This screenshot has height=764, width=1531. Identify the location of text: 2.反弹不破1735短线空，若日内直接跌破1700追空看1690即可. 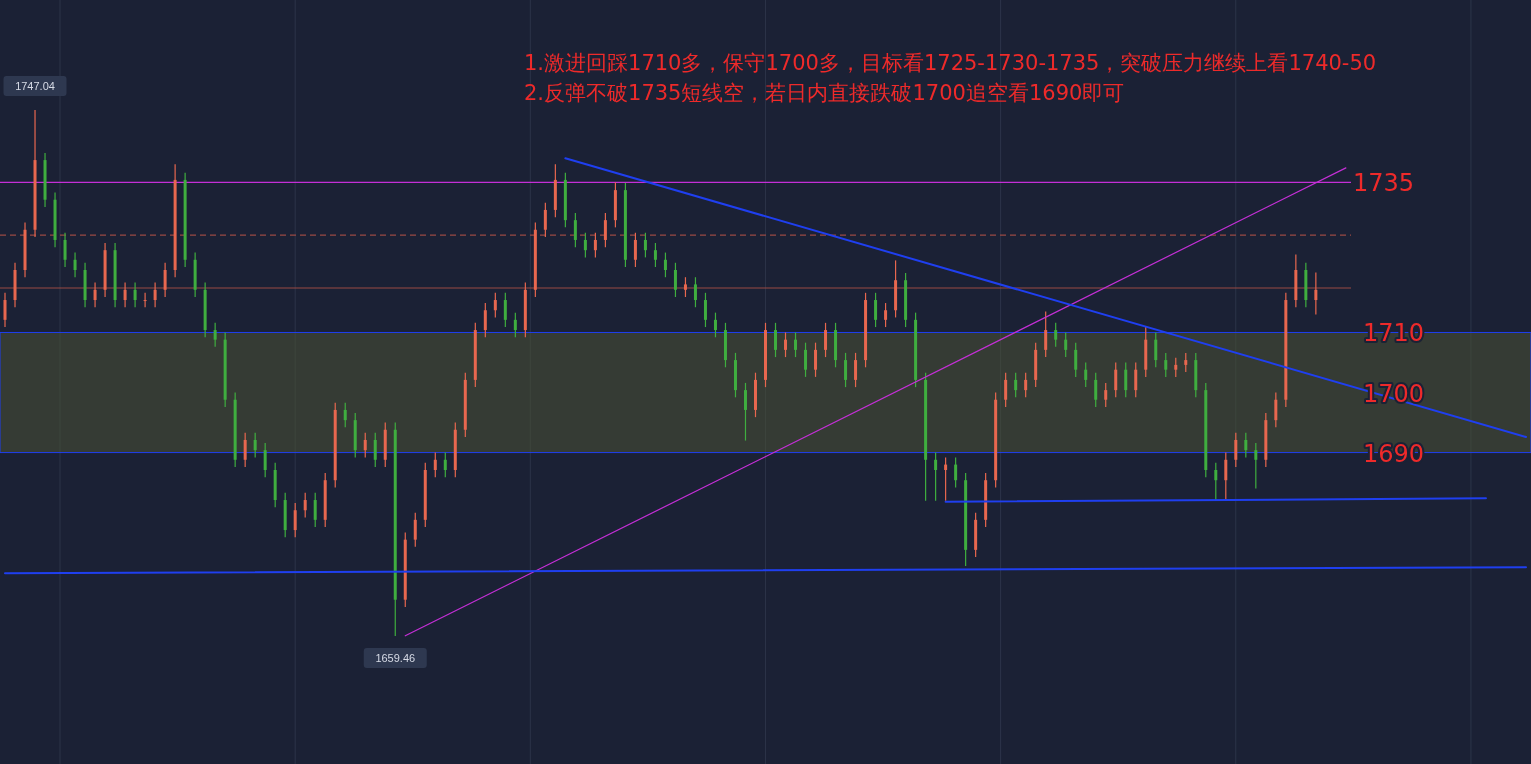
(824, 93).